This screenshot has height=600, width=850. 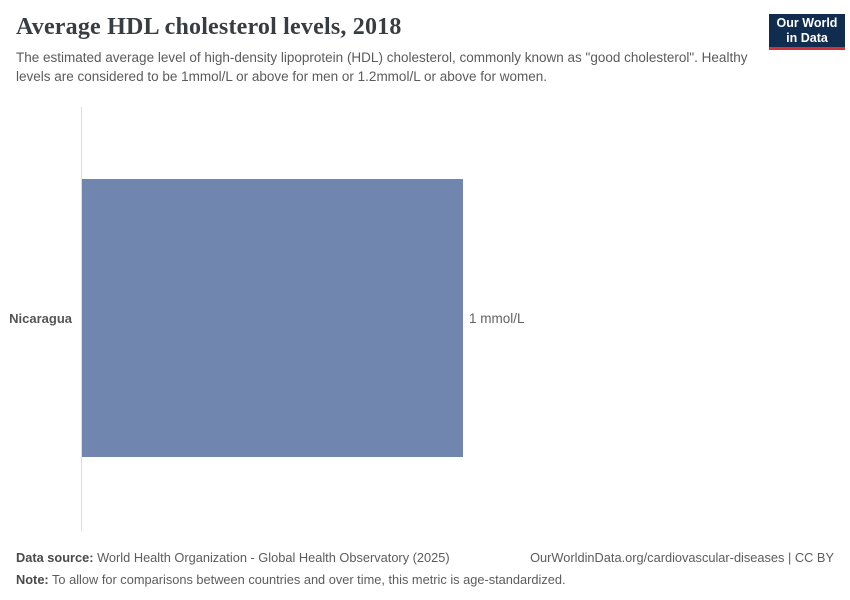 What do you see at coordinates (807, 37) in the screenshot?
I see `owid-logo-line2: in Data` at bounding box center [807, 37].